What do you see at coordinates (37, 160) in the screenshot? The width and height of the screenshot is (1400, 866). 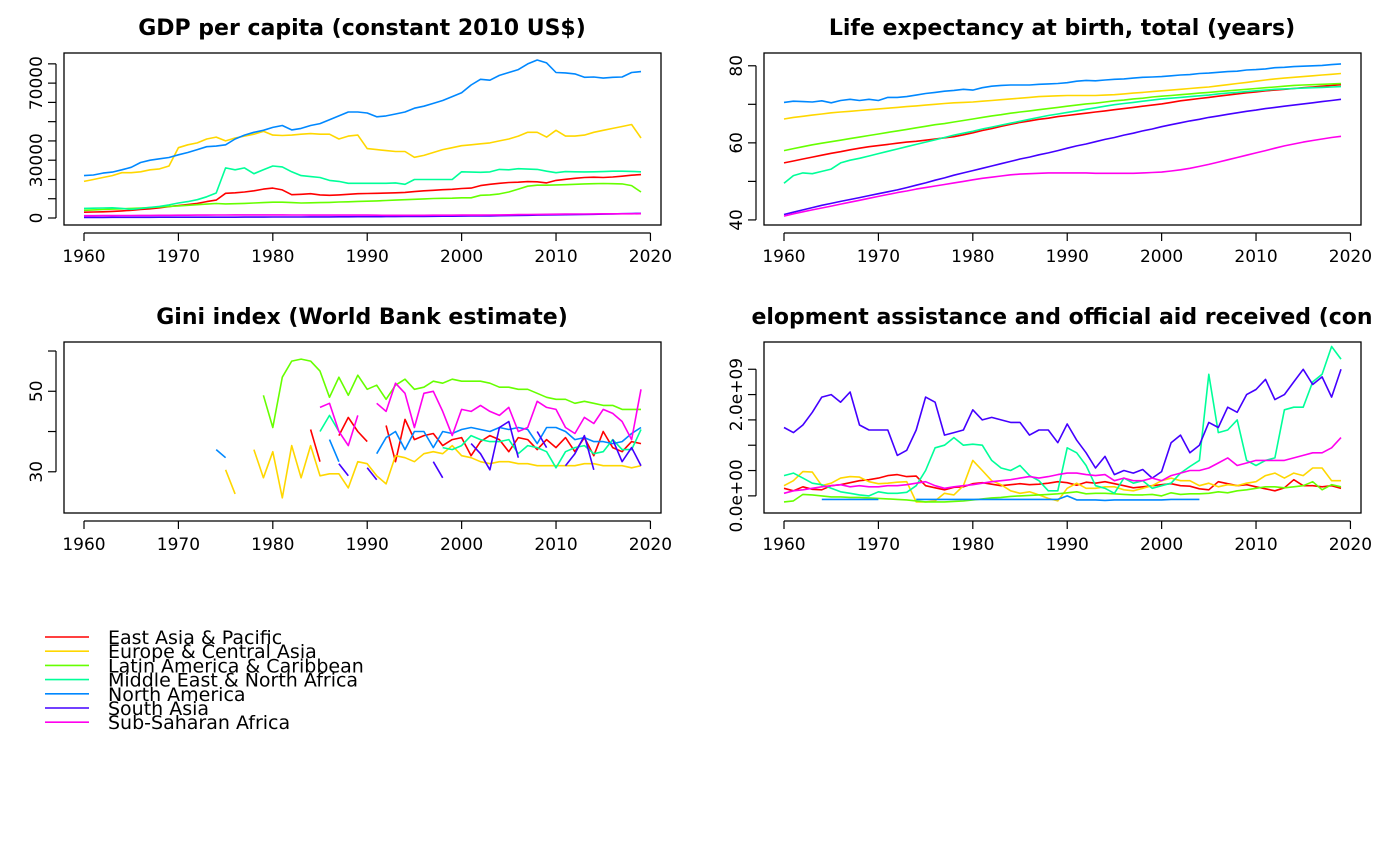 I see `y-tick-label: 30000` at bounding box center [37, 160].